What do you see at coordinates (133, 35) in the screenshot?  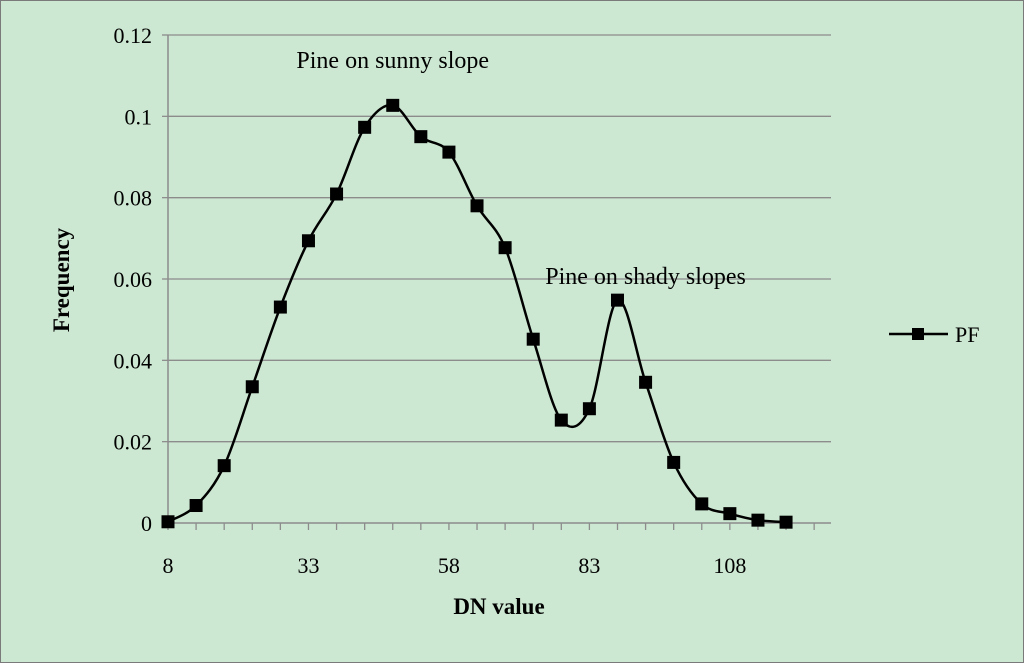 I see `y-tick-label: 0.12` at bounding box center [133, 35].